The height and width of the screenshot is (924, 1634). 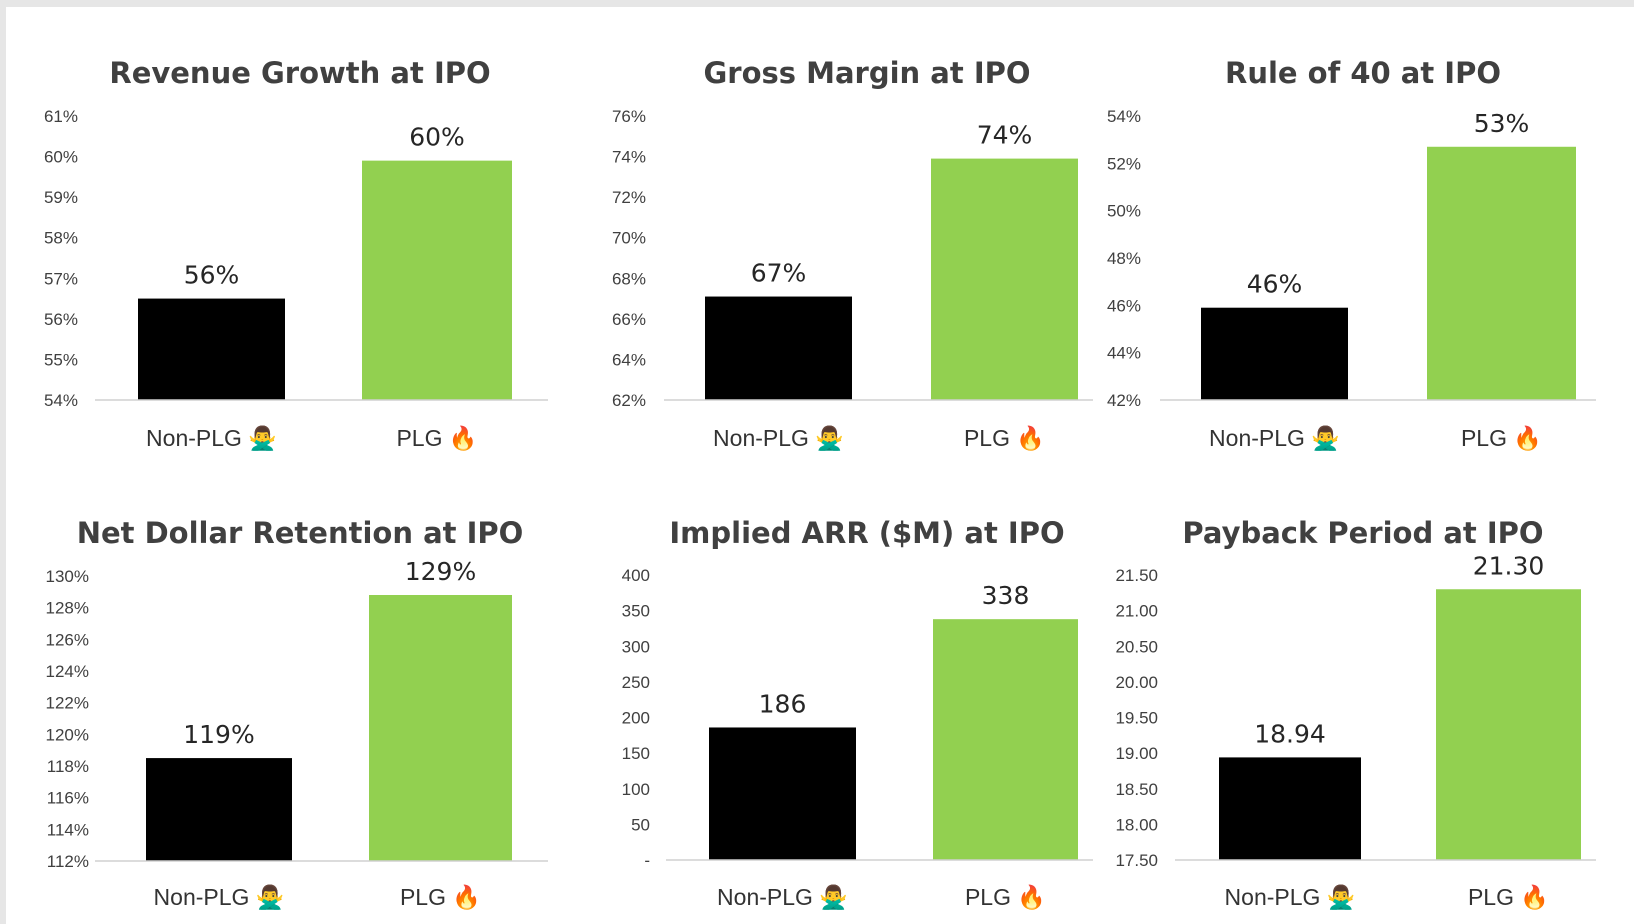 What do you see at coordinates (61, 157) in the screenshot?
I see `y-tick-label: 60%` at bounding box center [61, 157].